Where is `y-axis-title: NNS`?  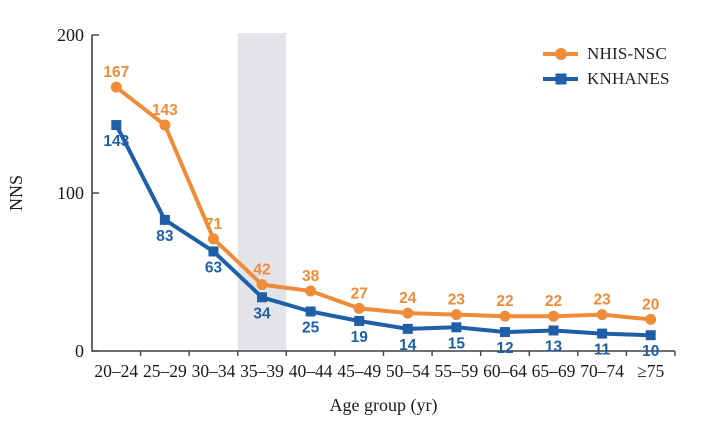
y-axis-title: NNS is located at coordinates (16, 193).